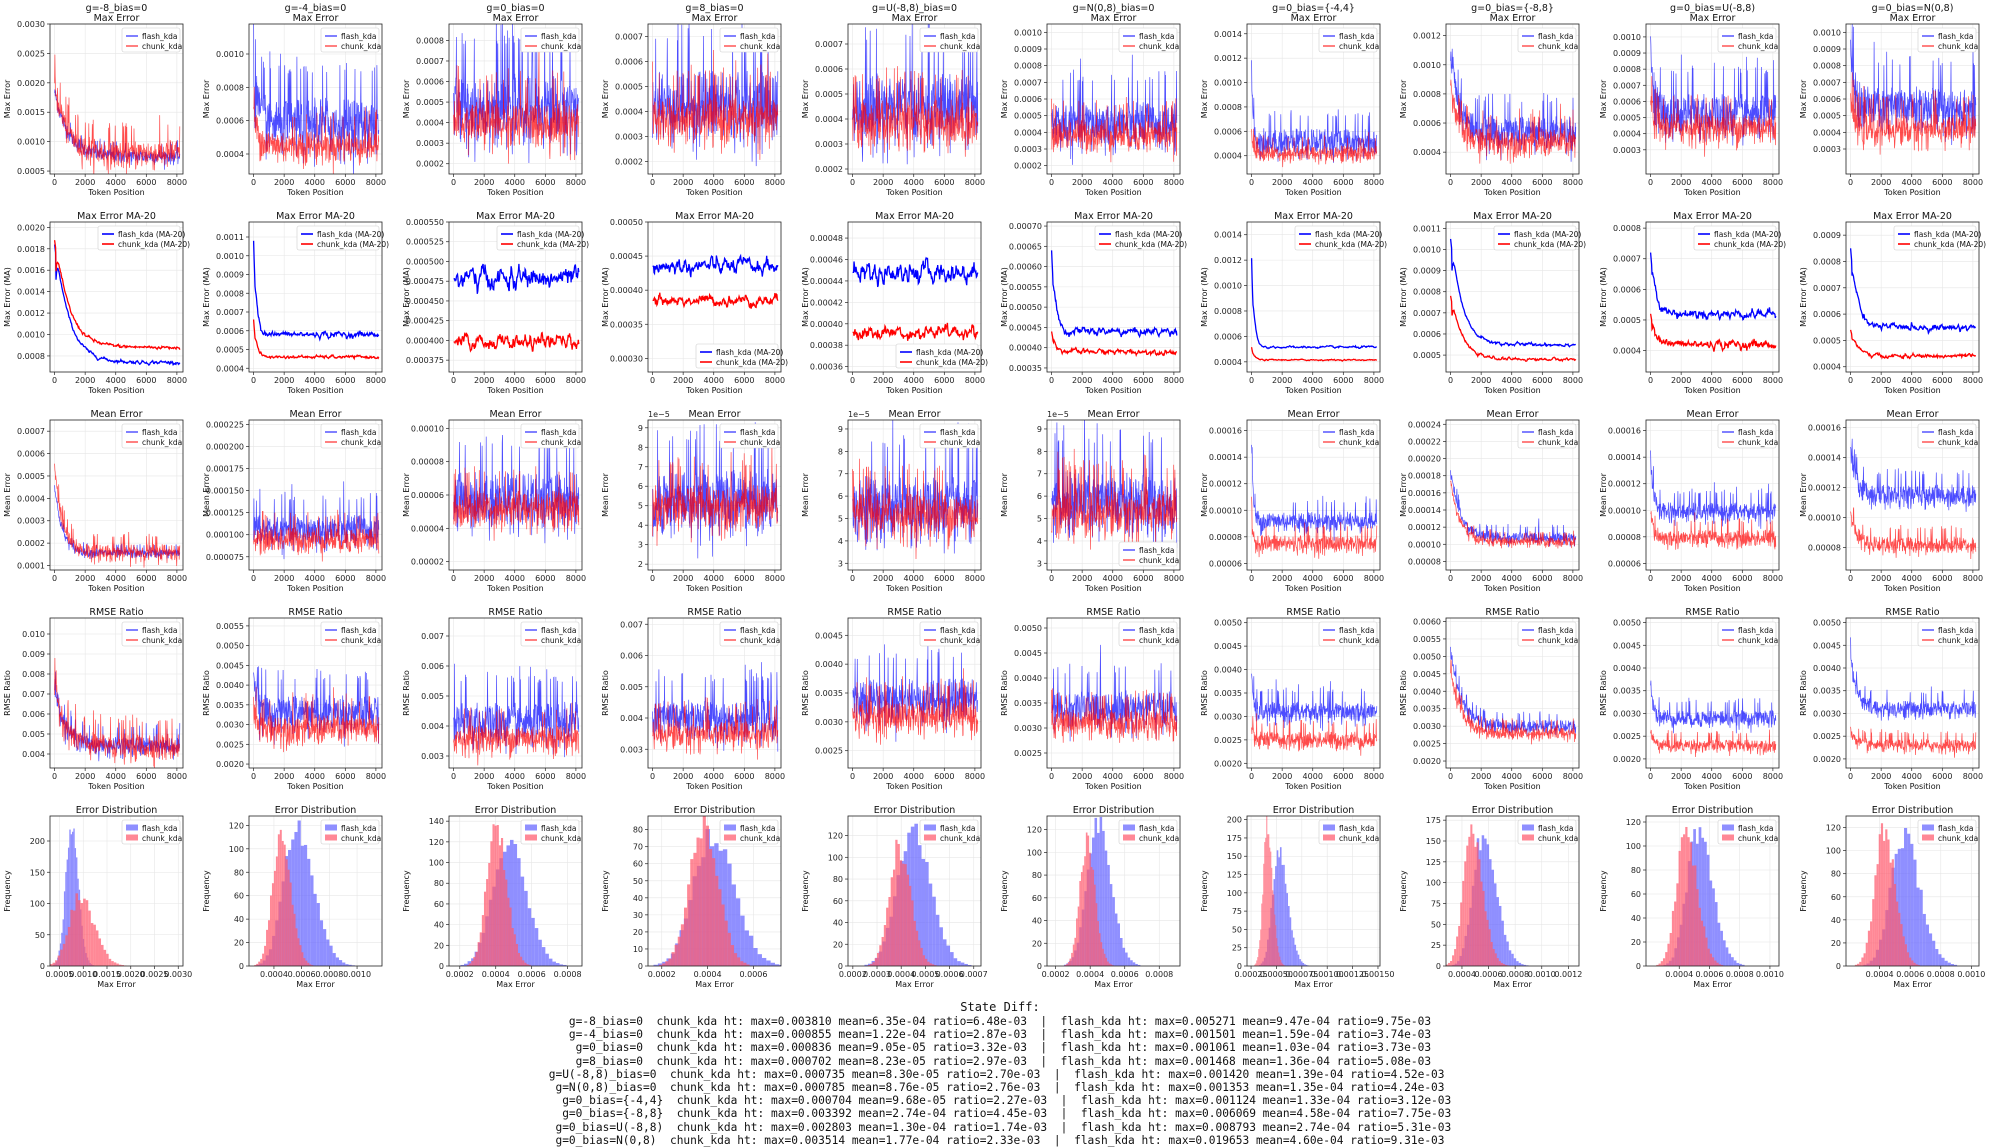 The height and width of the screenshot is (1148, 2000). What do you see at coordinates (1824, 428) in the screenshot?
I see `y-tick-label: 0.00016` at bounding box center [1824, 428].